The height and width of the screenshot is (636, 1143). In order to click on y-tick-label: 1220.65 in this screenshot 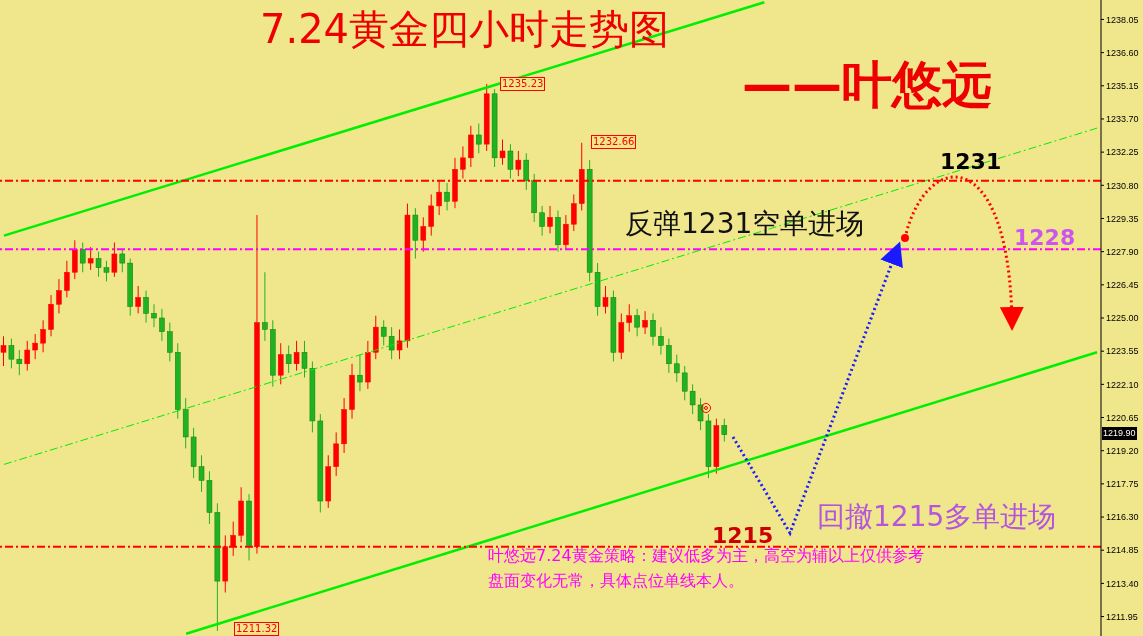, I will do `click(1122, 417)`.